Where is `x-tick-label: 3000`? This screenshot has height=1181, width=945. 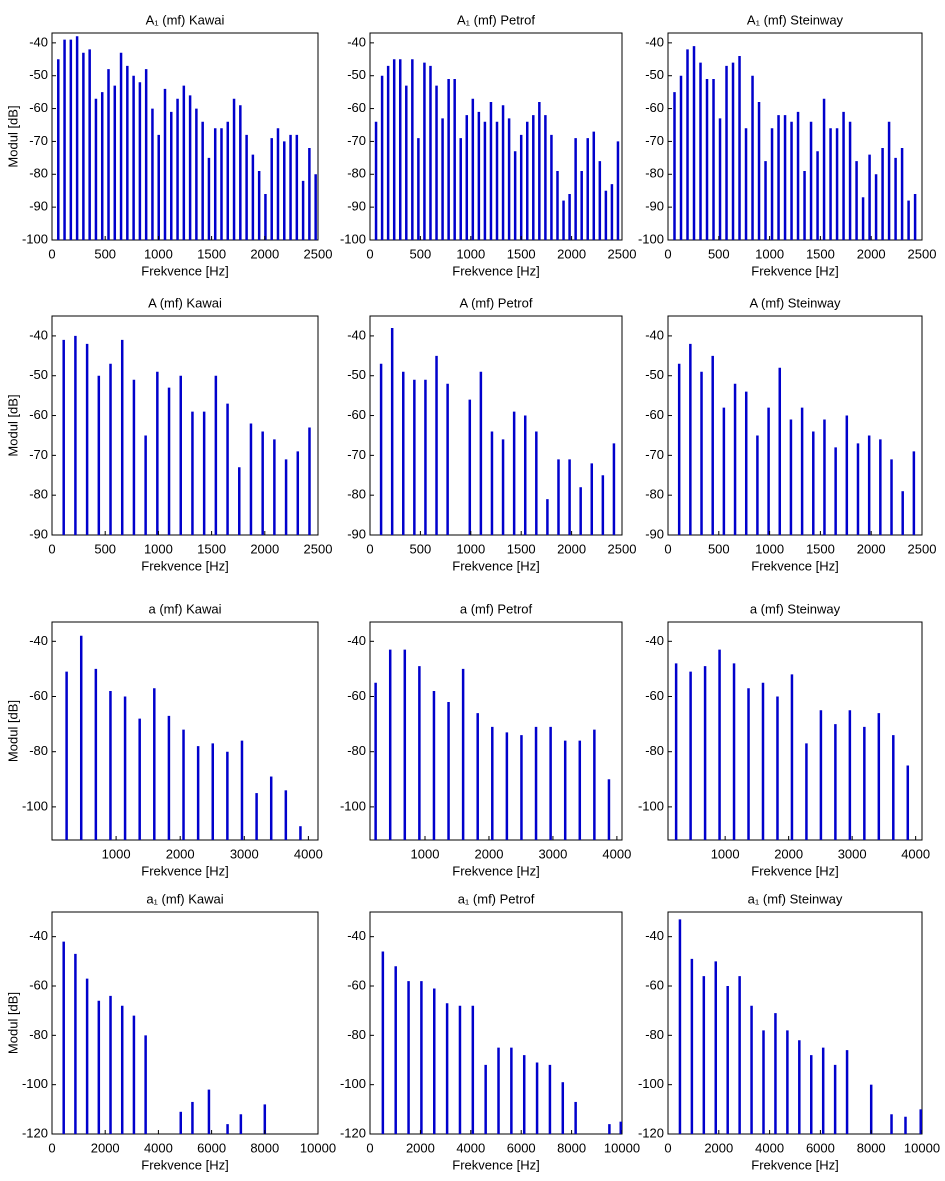 x-tick-label: 3000 is located at coordinates (244, 853).